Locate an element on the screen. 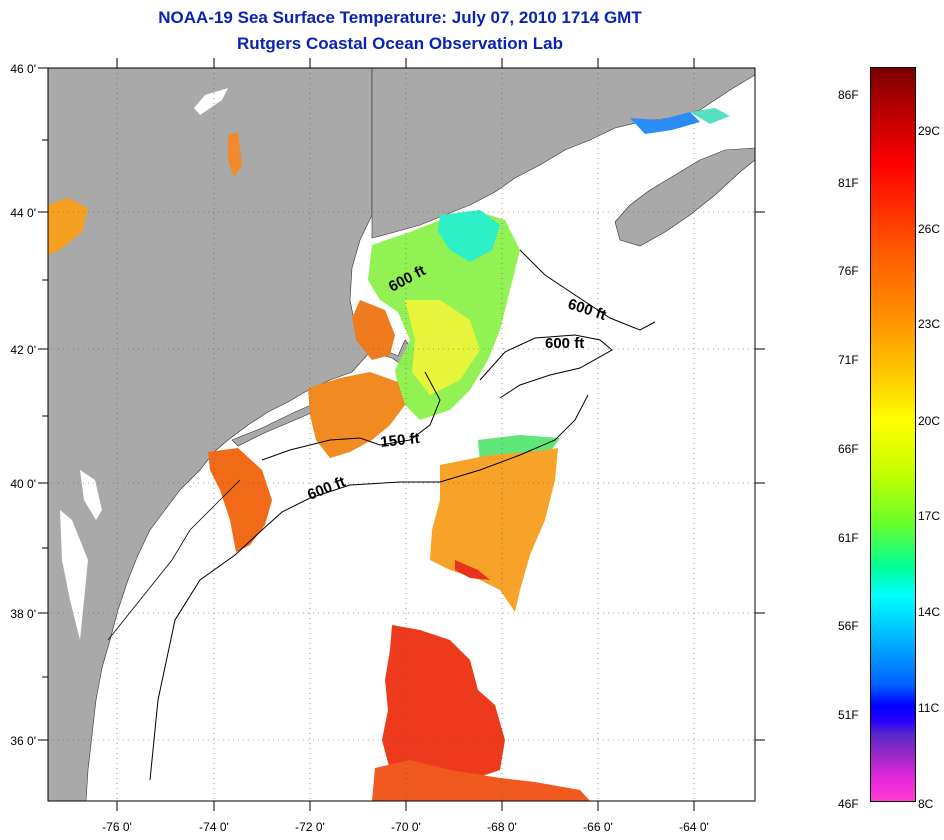 The height and width of the screenshot is (840, 944). sst-georges-red is located at coordinates (472, 570).